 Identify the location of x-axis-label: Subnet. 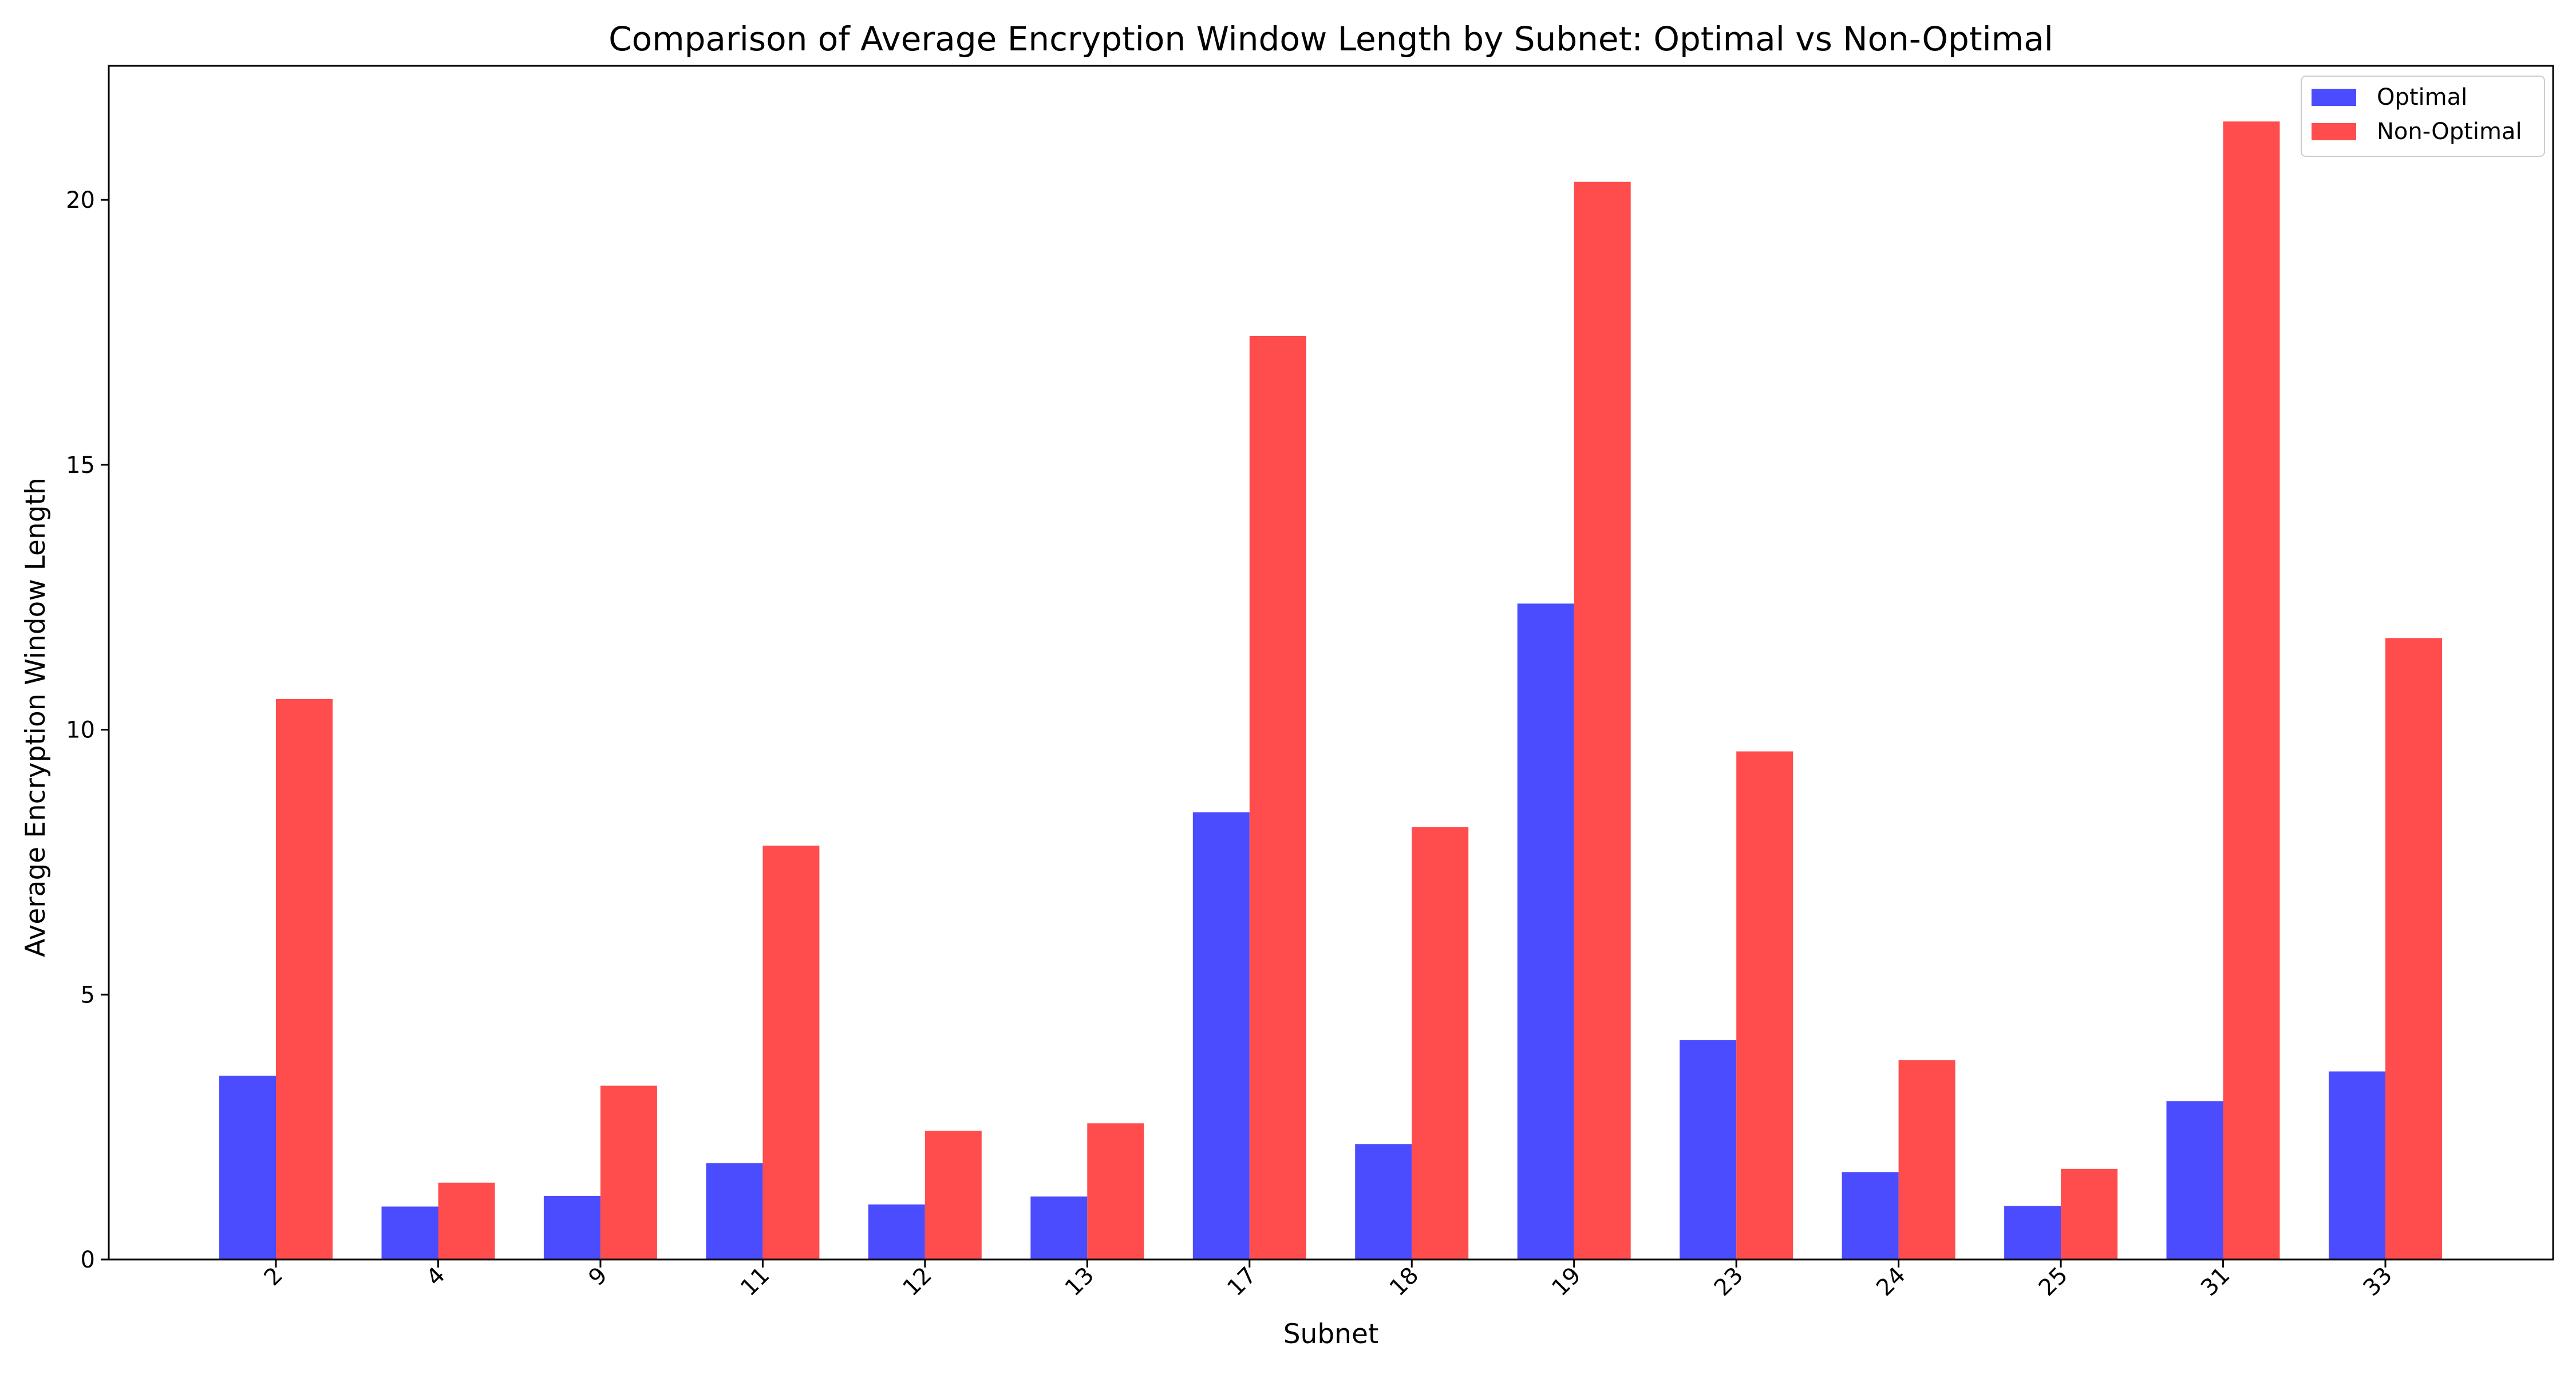
(1331, 1334).